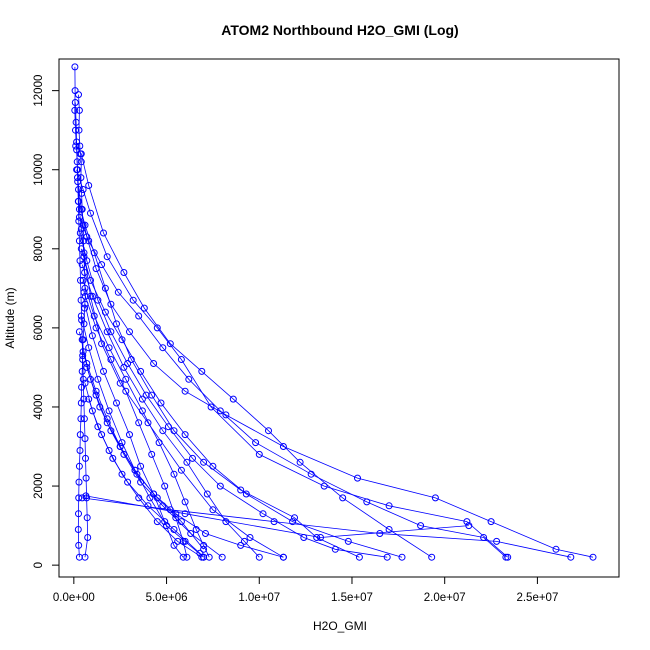  I want to click on x-tick-label: 0.0e+00, so click(74, 598).